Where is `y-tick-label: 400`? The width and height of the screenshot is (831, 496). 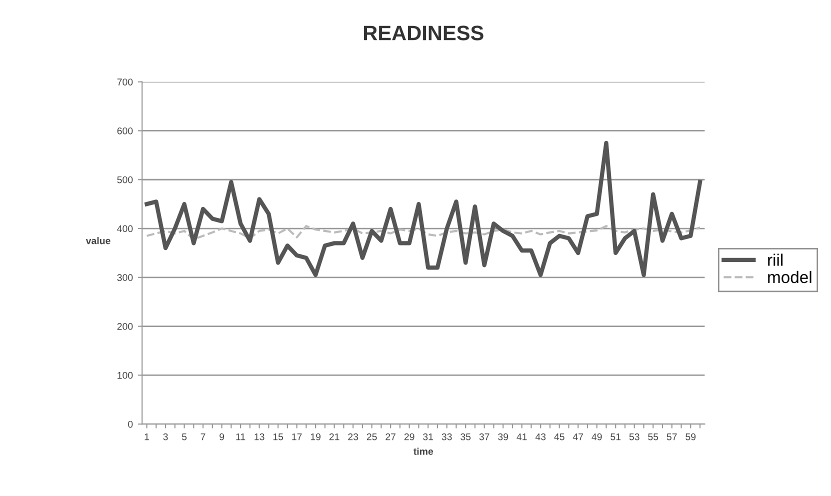 y-tick-label: 400 is located at coordinates (125, 228).